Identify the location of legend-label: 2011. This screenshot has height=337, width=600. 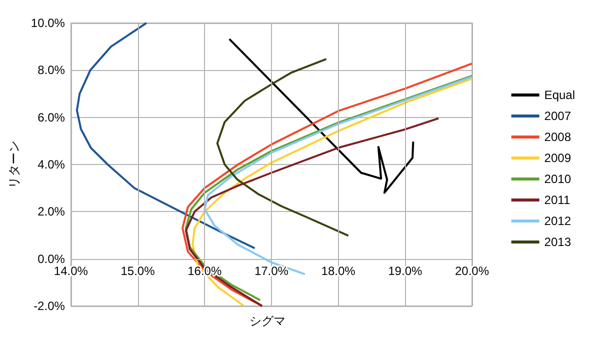
(557, 200).